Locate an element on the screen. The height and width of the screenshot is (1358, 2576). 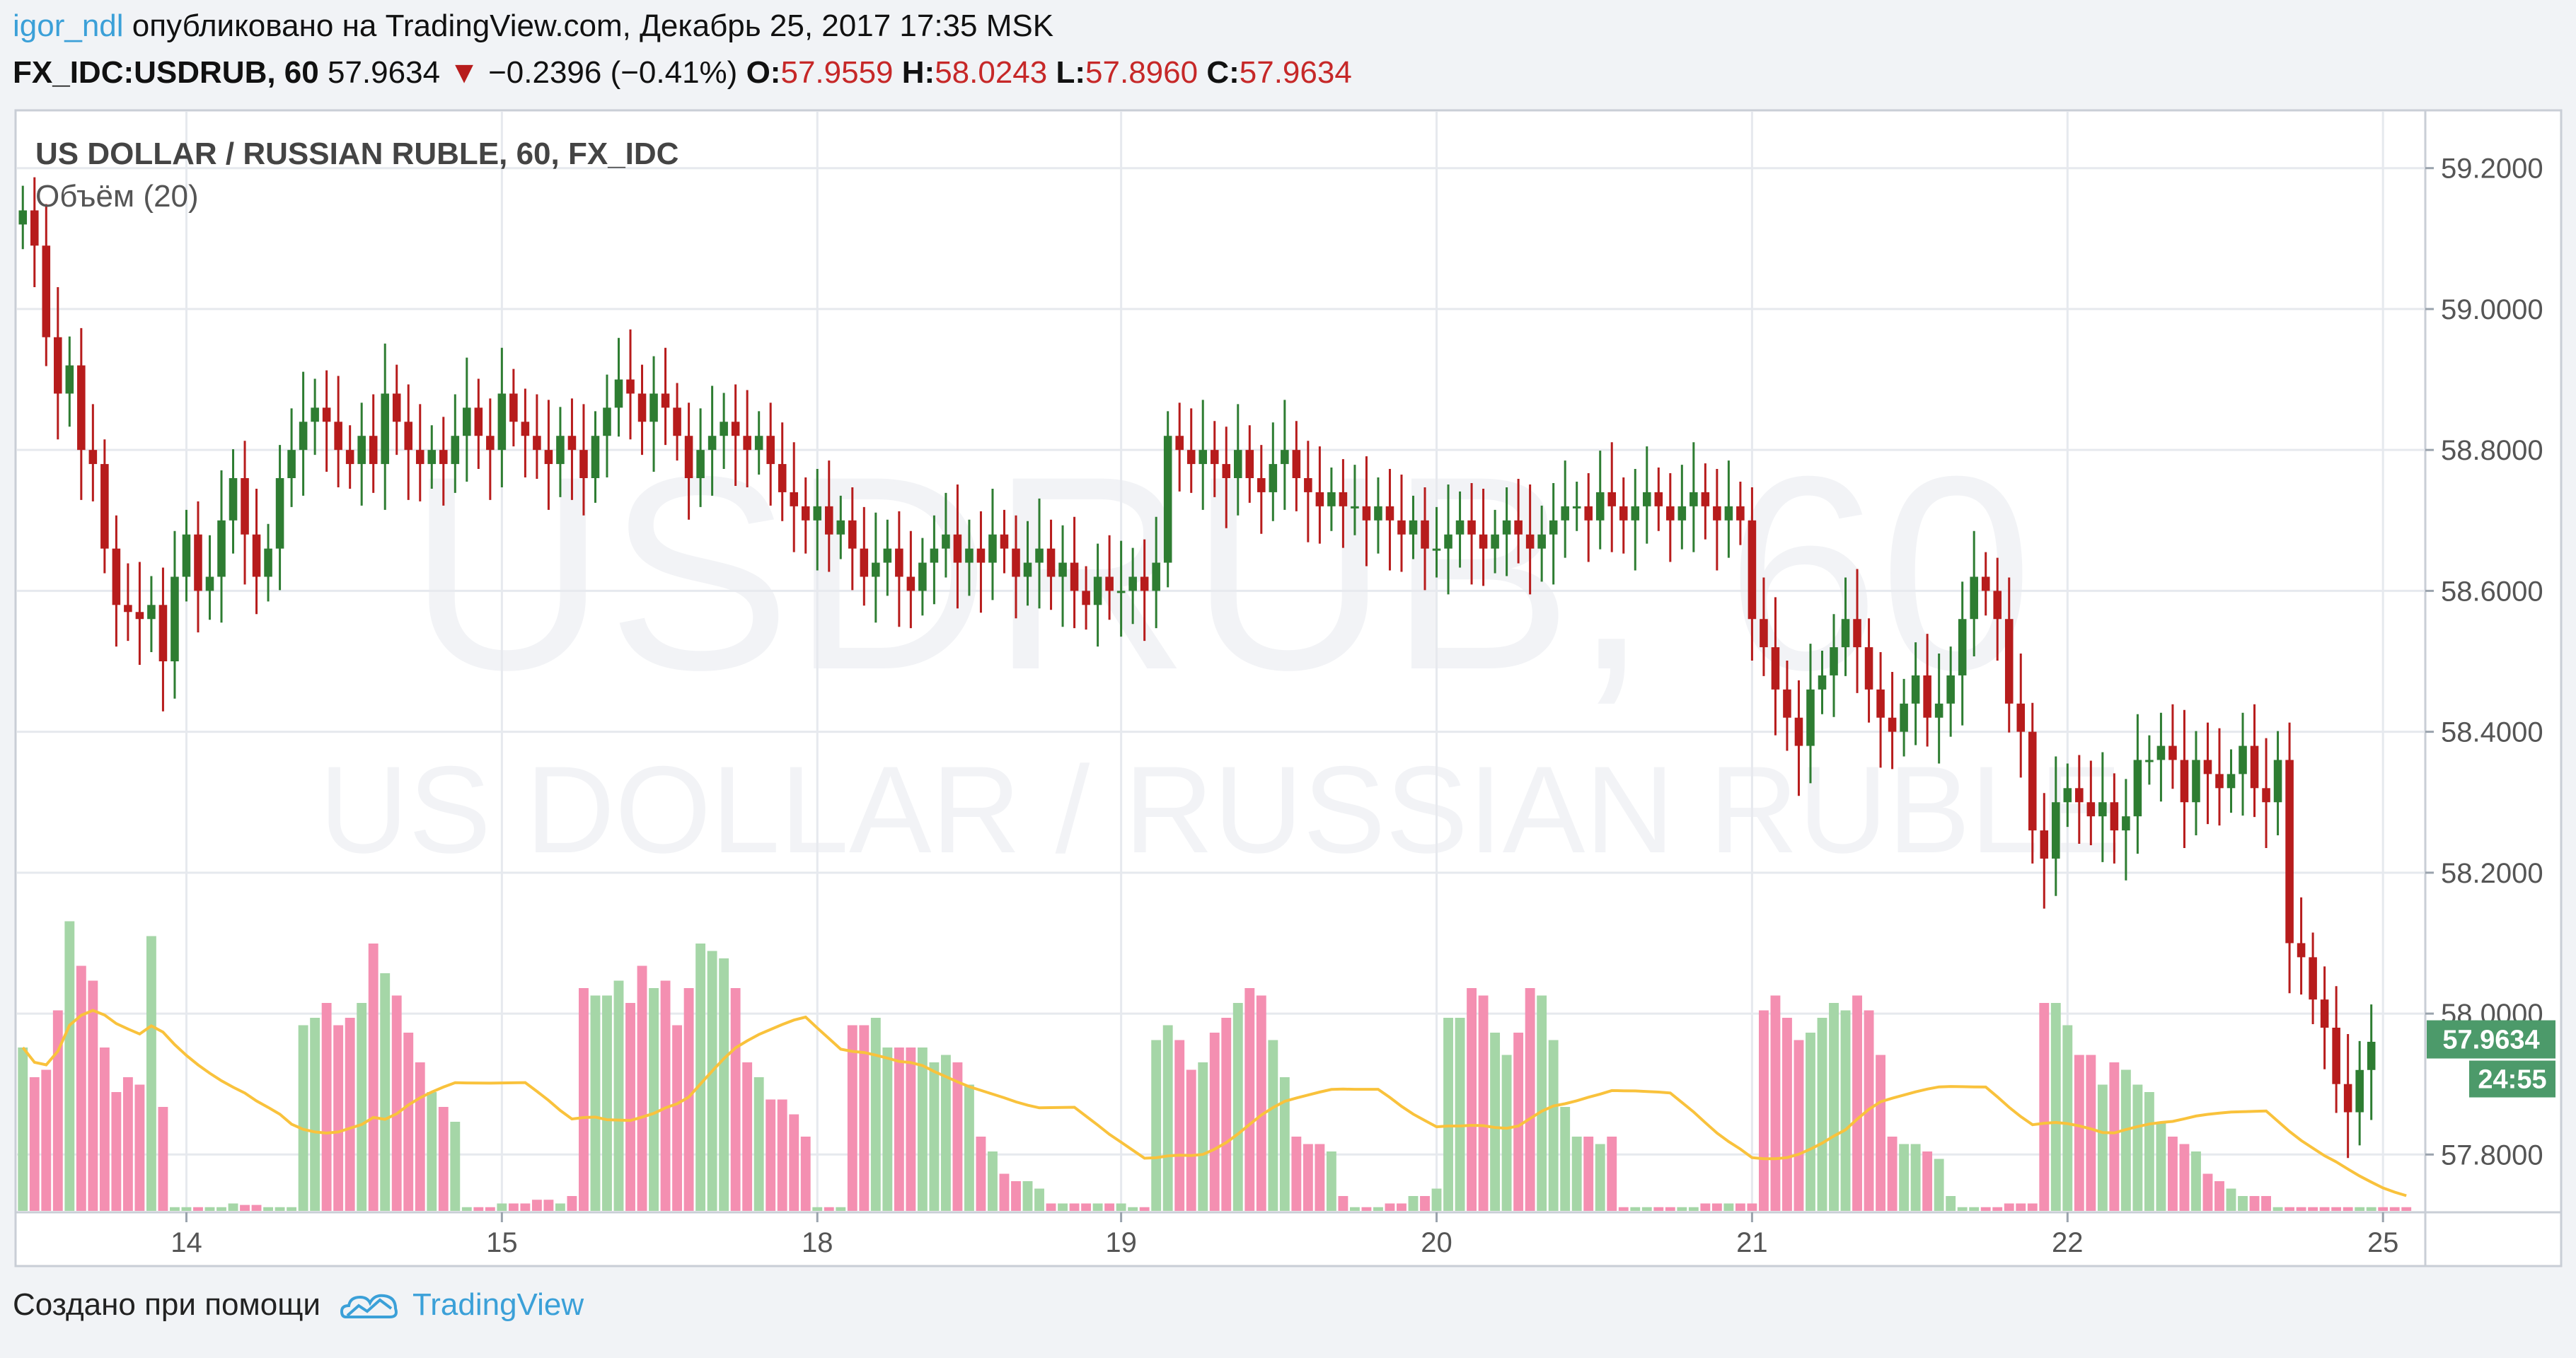
countdown-badge is located at coordinates (2512, 1079).